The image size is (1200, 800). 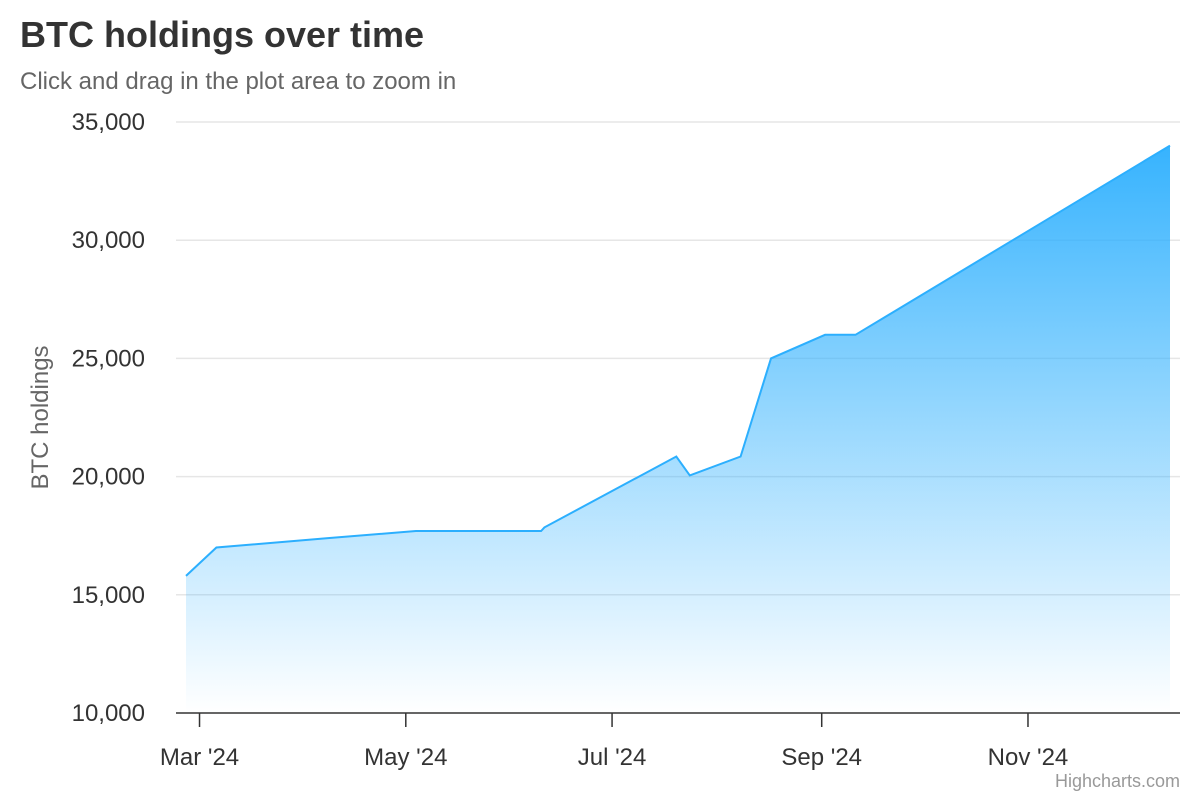 What do you see at coordinates (108, 595) in the screenshot?
I see `y-tick-label: 15,000` at bounding box center [108, 595].